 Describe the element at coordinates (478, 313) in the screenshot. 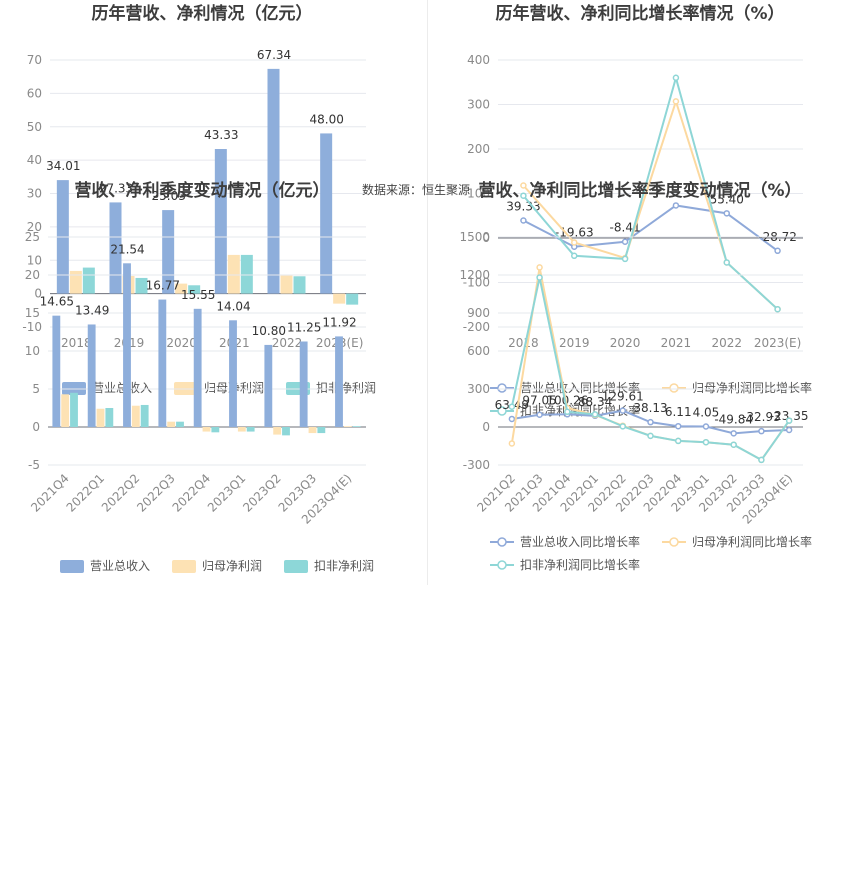

I see `y-tick-label: 900` at that location.